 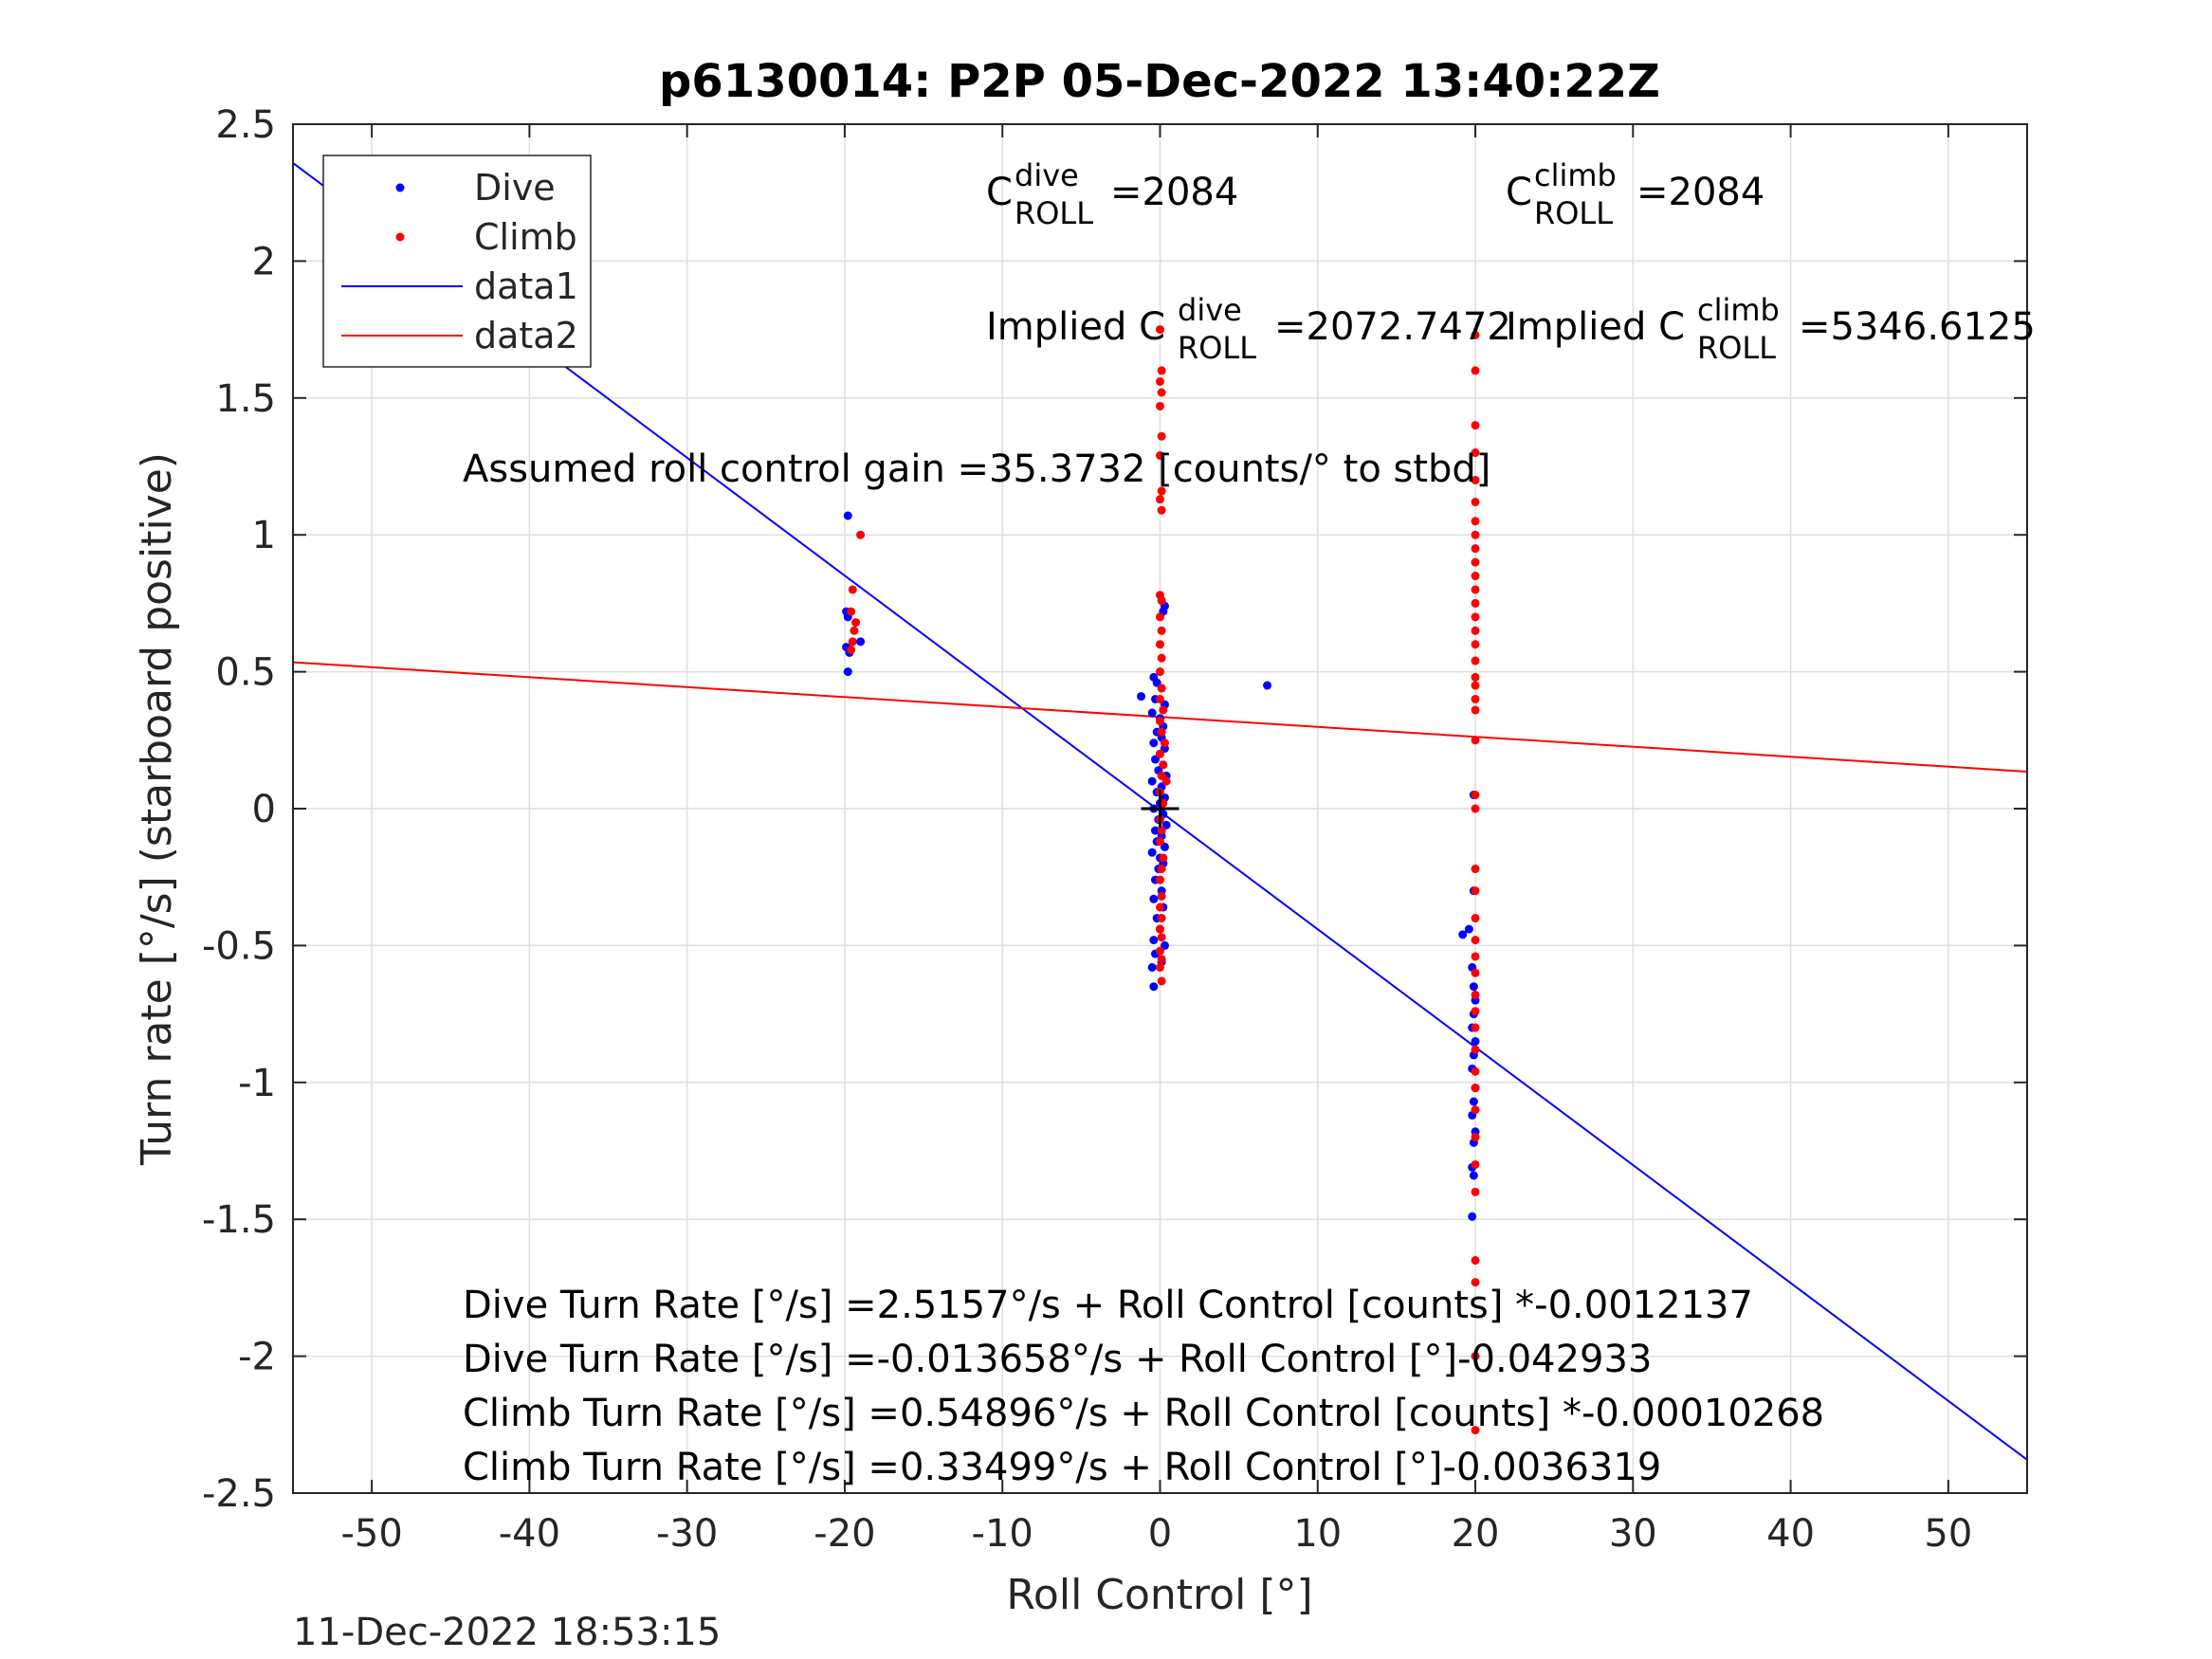 I want to click on y-tick-label: 2.5, so click(x=245, y=125).